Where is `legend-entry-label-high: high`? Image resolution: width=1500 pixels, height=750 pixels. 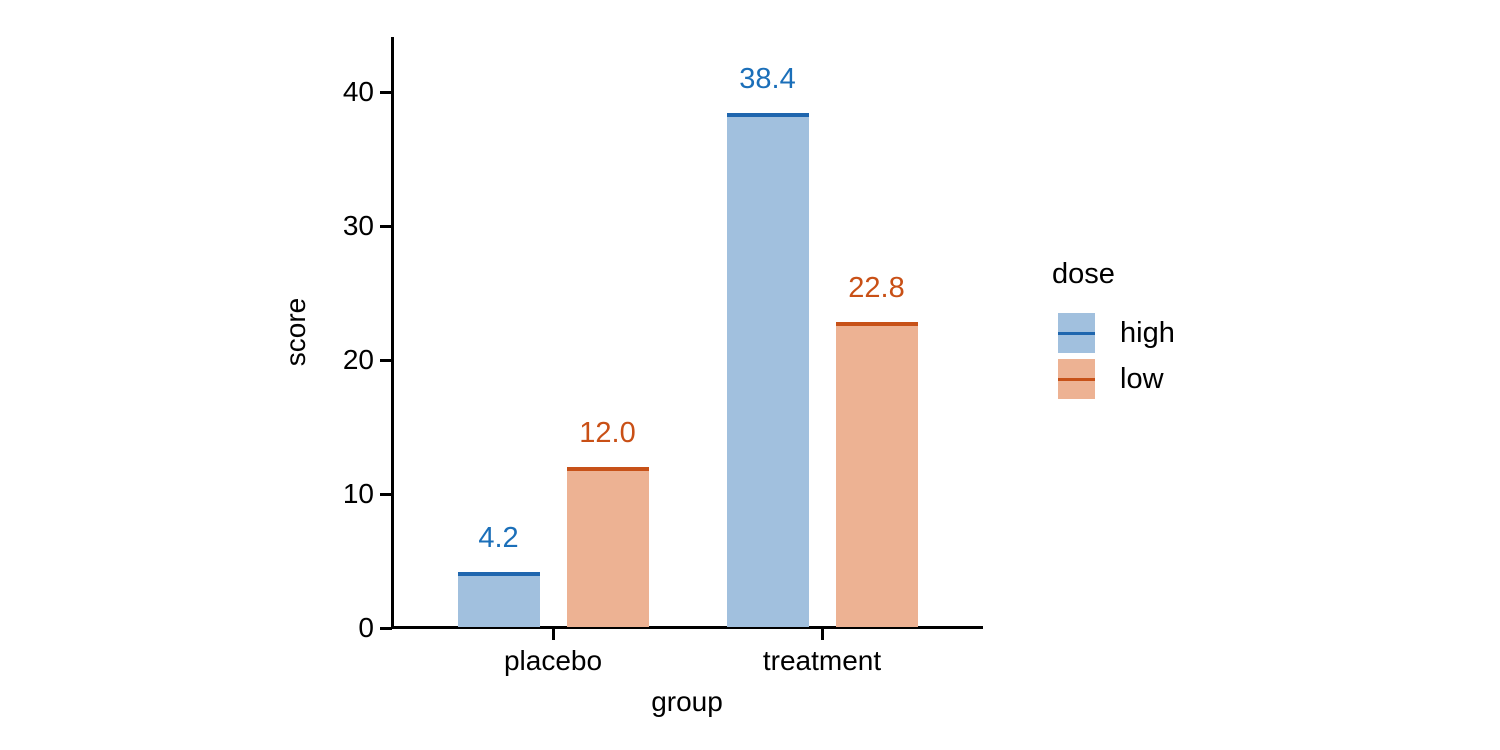 legend-entry-label-high: high is located at coordinates (1147, 333).